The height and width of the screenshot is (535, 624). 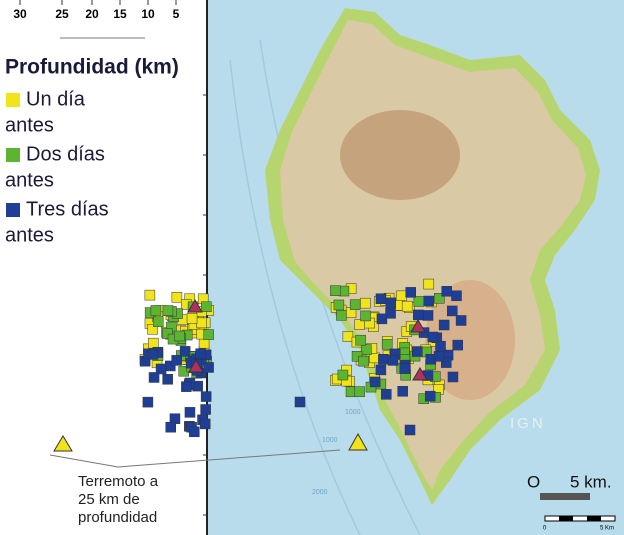 I want to click on depth-tick-label: 10, so click(x=148, y=14).